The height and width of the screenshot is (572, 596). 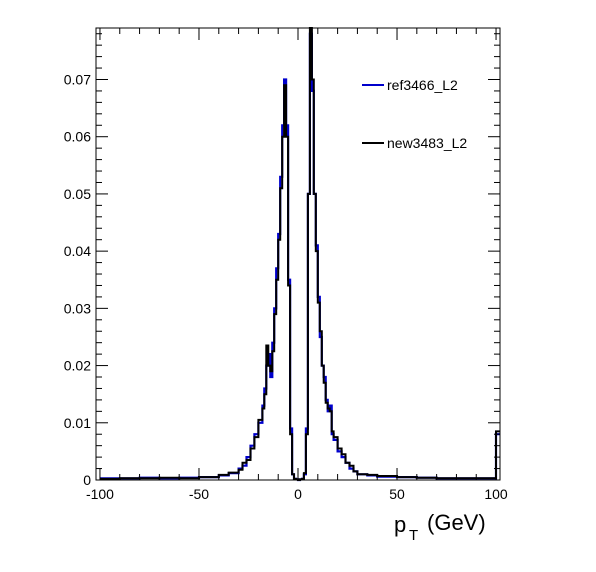 What do you see at coordinates (77, 308) in the screenshot?
I see `y-tick-label: 0.03` at bounding box center [77, 308].